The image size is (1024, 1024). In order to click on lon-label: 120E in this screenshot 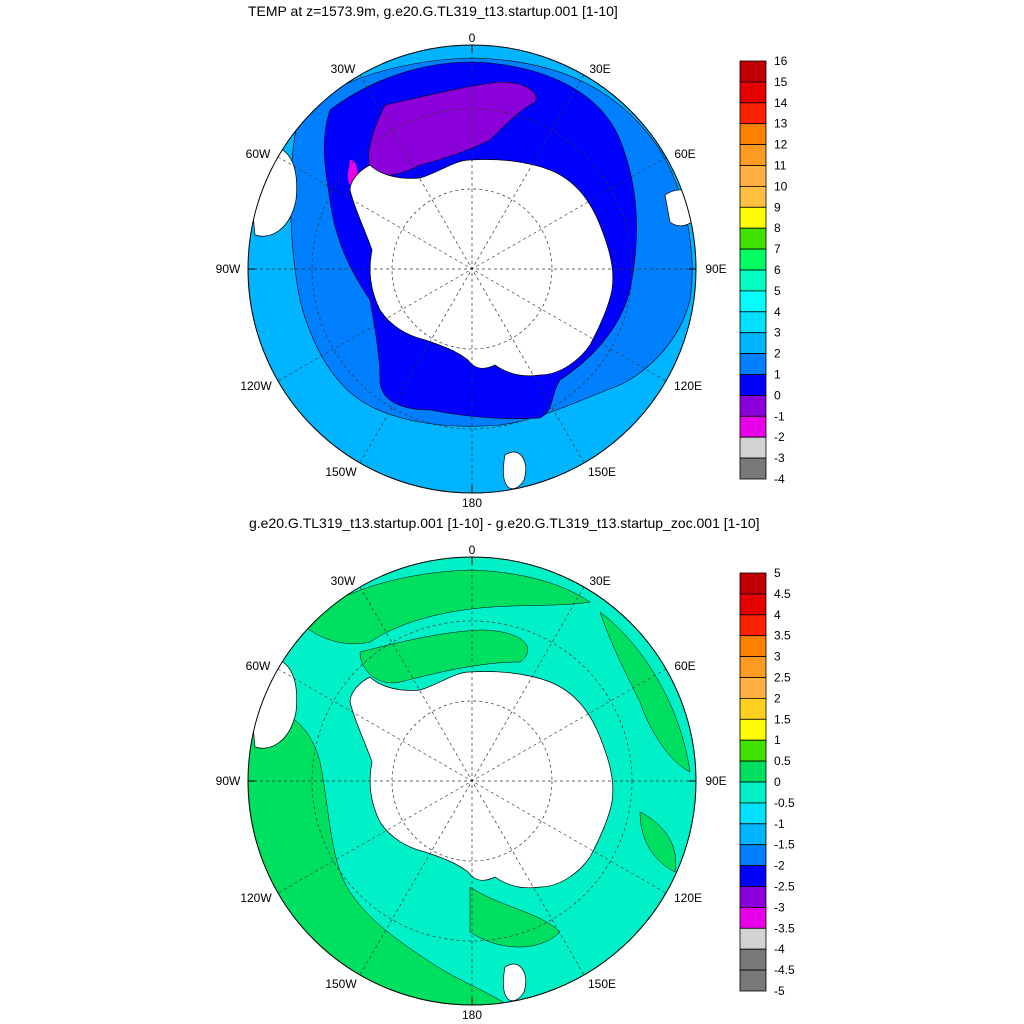, I will do `click(688, 386)`.